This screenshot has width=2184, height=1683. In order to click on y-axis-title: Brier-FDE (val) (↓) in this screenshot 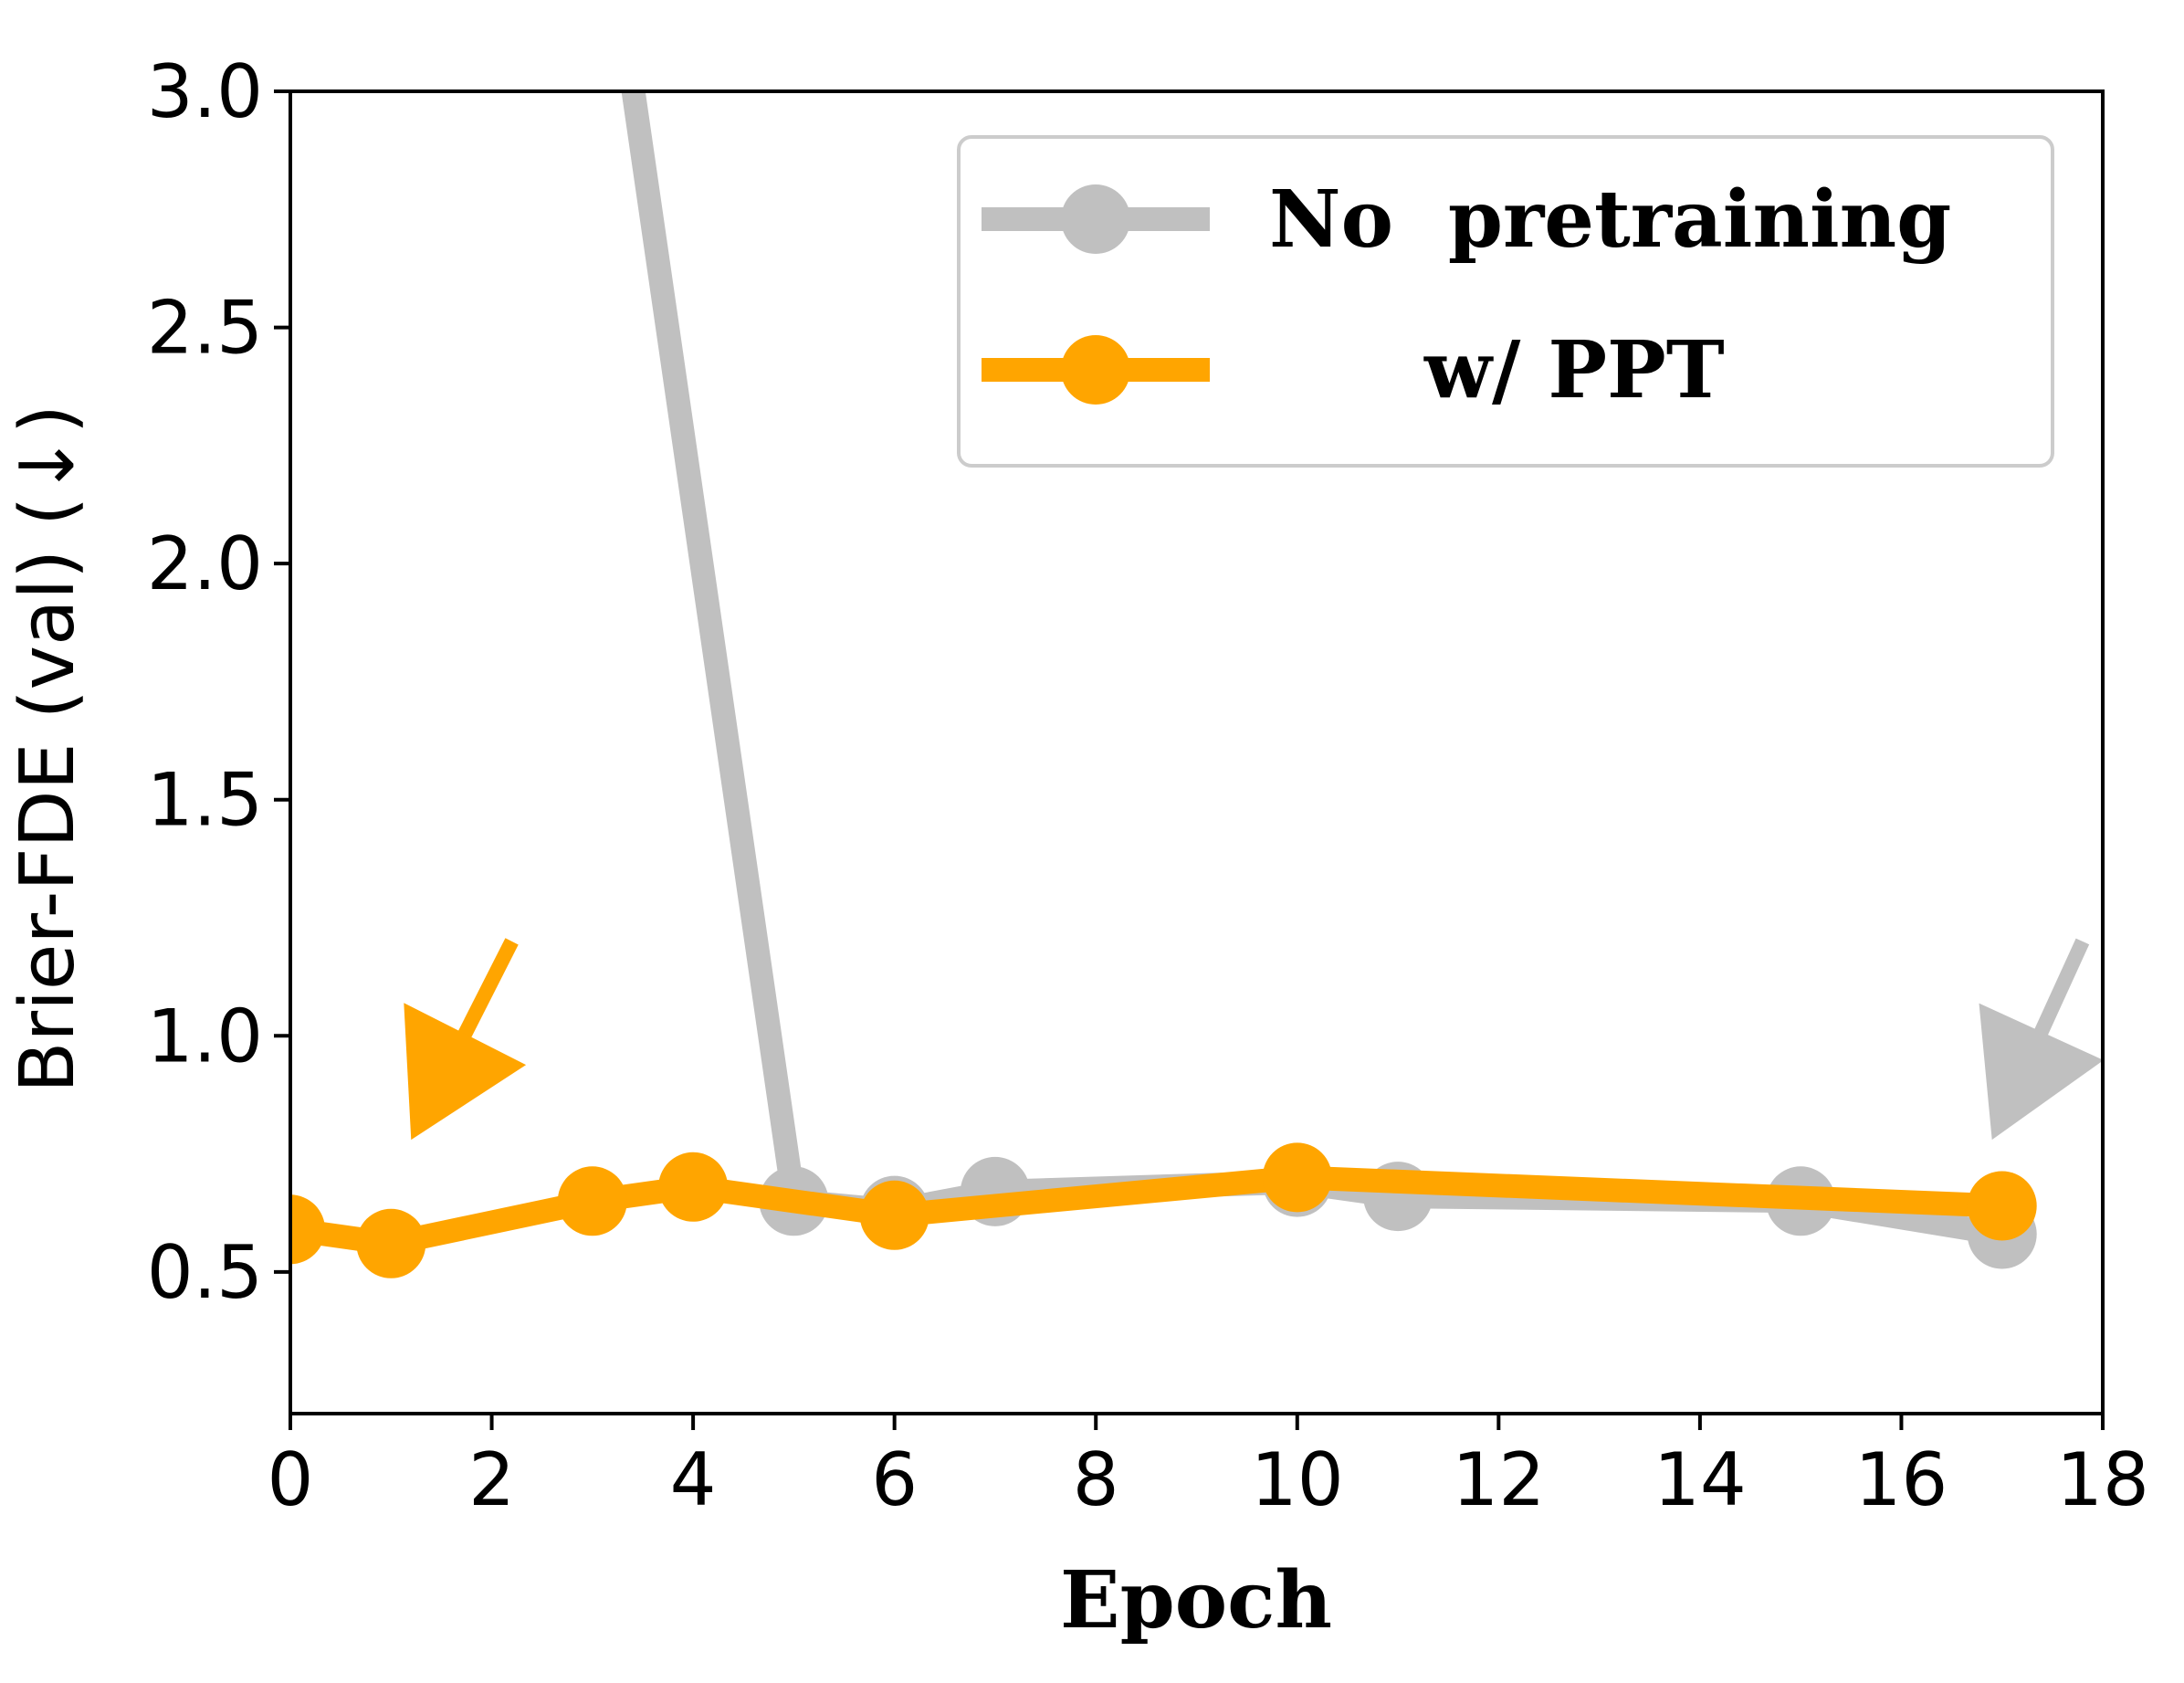, I will do `click(48, 749)`.